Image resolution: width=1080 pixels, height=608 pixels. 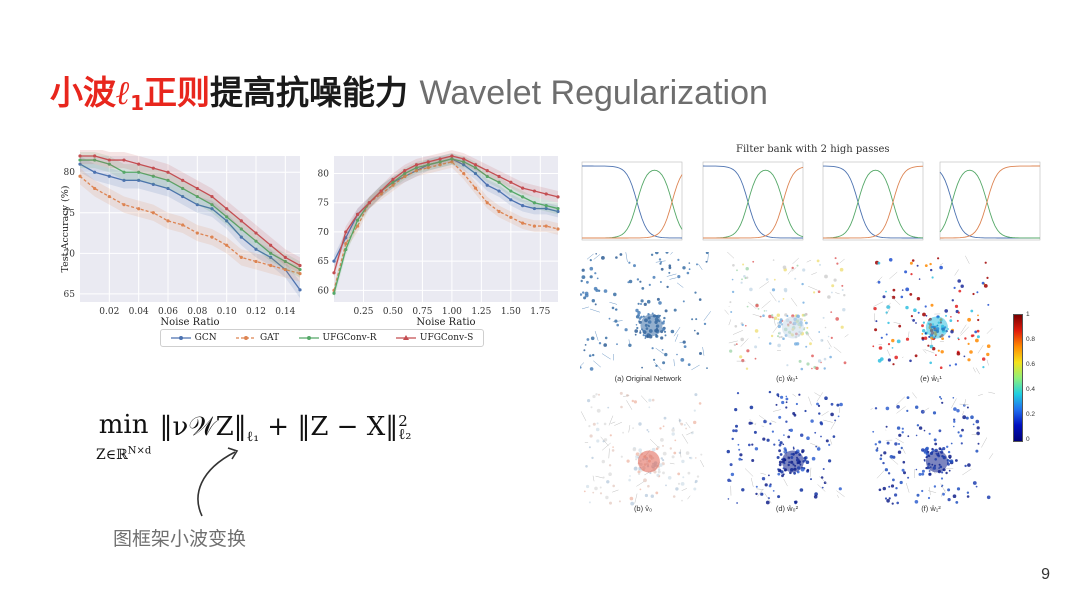 I want to click on filter-panel-frame, so click(x=873, y=201).